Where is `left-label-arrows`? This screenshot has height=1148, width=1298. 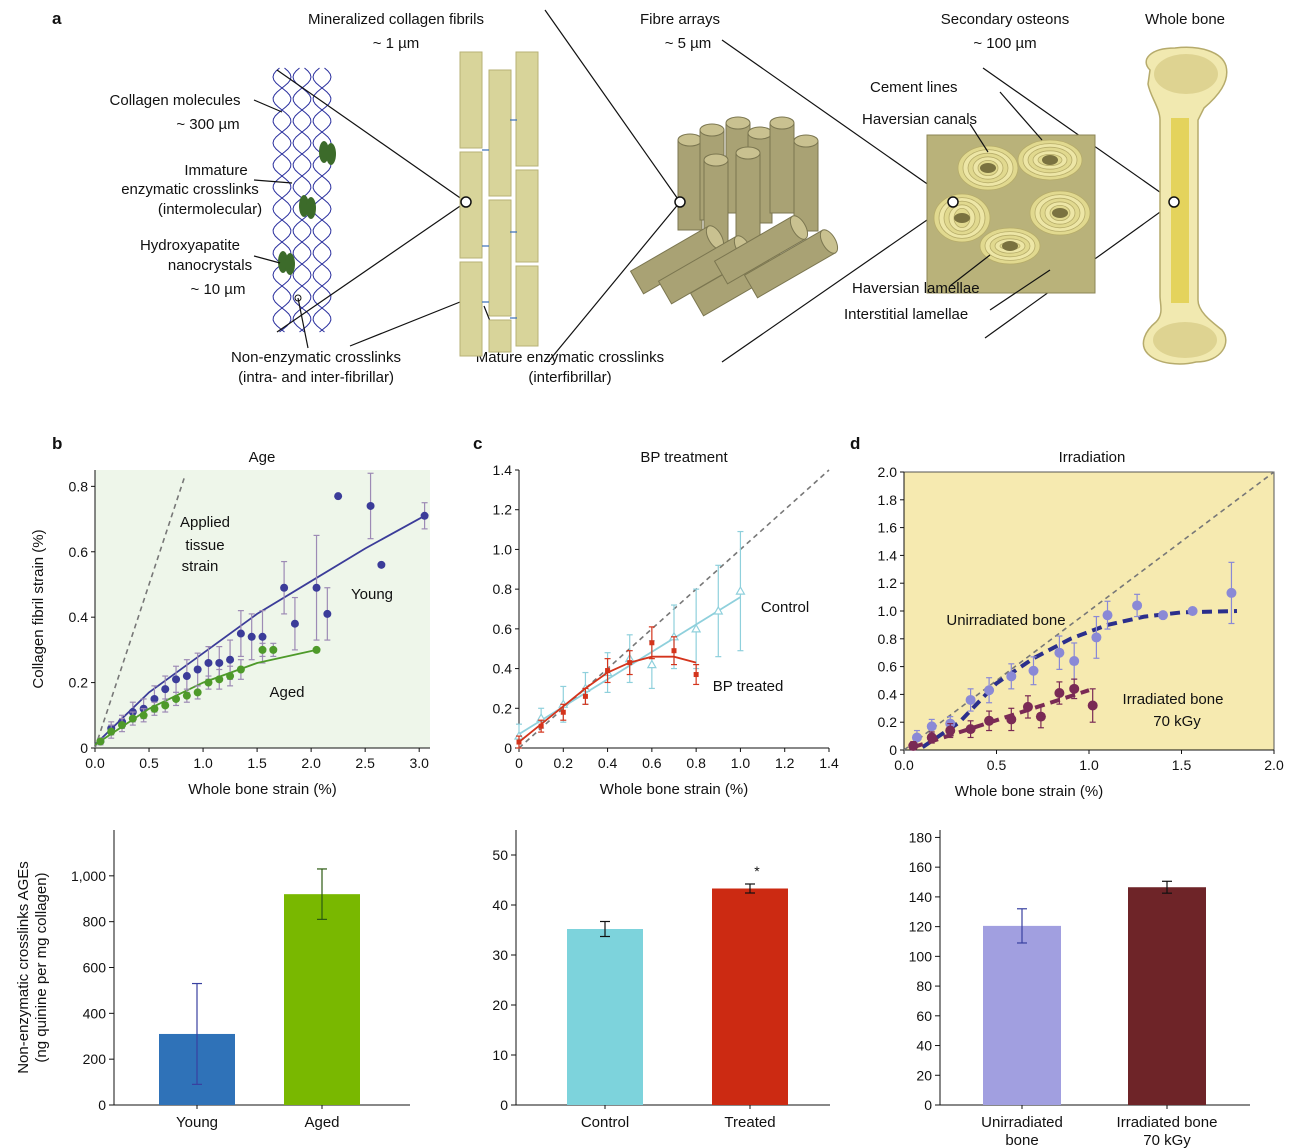 left-label-arrows is located at coordinates (273, 181).